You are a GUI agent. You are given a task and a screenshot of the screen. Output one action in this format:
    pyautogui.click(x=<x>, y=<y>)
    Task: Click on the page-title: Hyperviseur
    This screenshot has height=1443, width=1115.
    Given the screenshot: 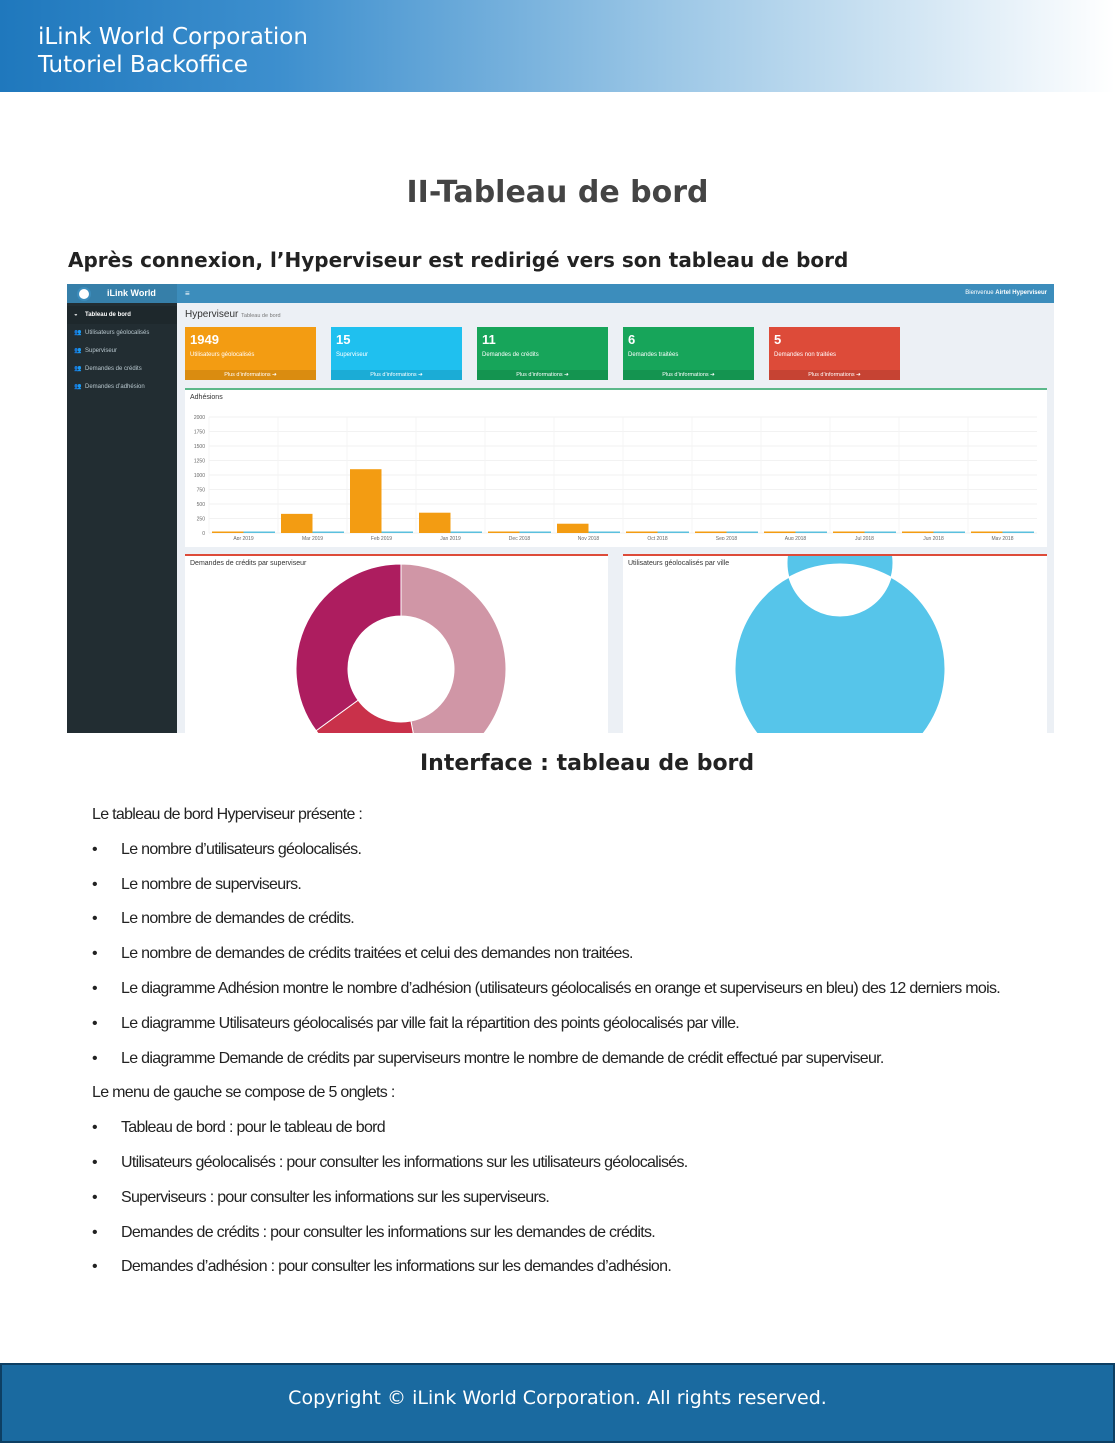 What is the action you would take?
    pyautogui.click(x=212, y=314)
    